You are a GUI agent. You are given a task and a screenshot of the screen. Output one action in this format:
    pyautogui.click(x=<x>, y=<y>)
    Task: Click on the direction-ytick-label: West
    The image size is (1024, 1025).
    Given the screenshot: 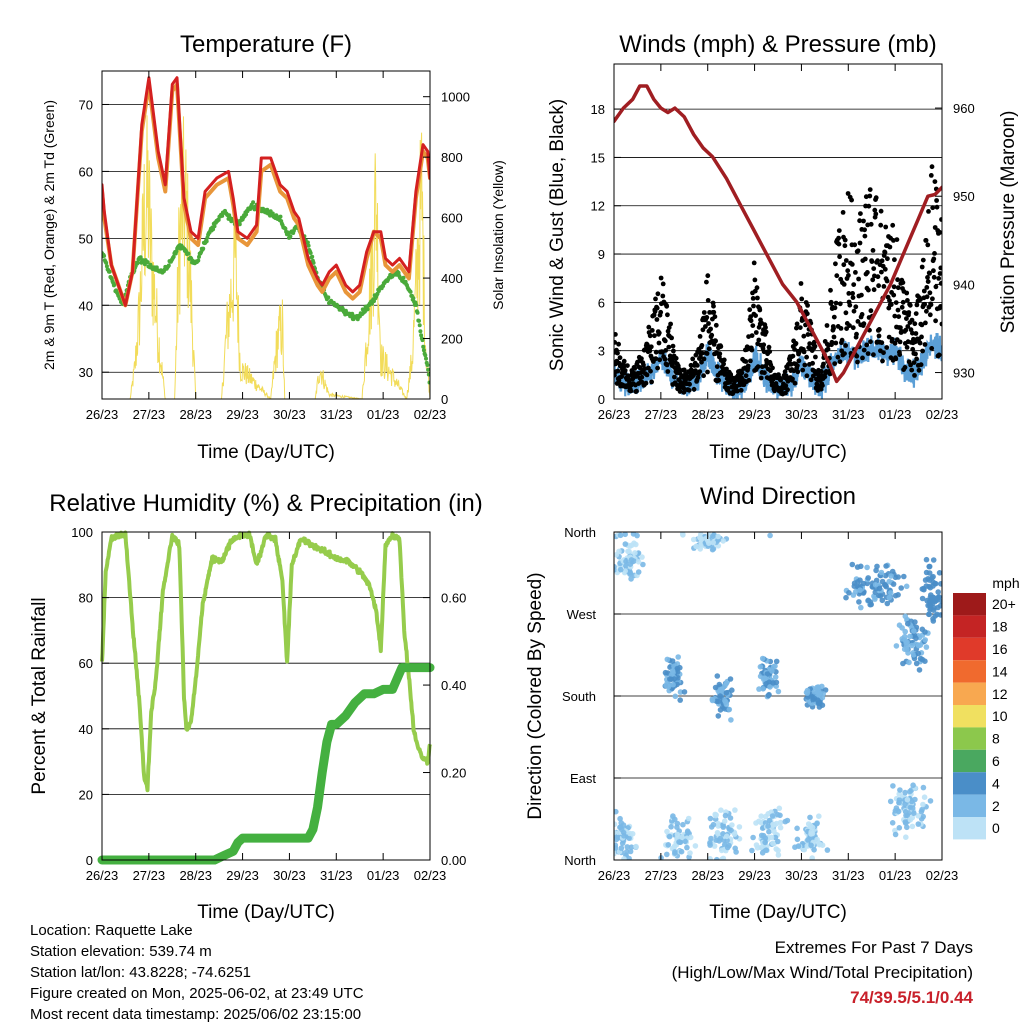 What is the action you would take?
    pyautogui.click(x=582, y=614)
    